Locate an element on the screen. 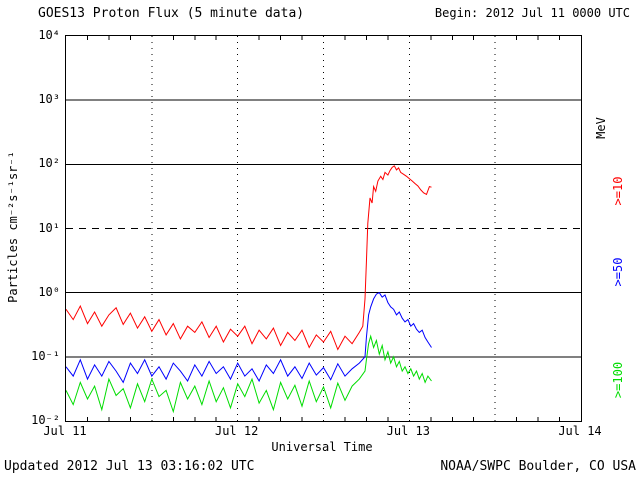 This screenshot has height=480, width=640. right-label-100: >=100 is located at coordinates (618, 380).